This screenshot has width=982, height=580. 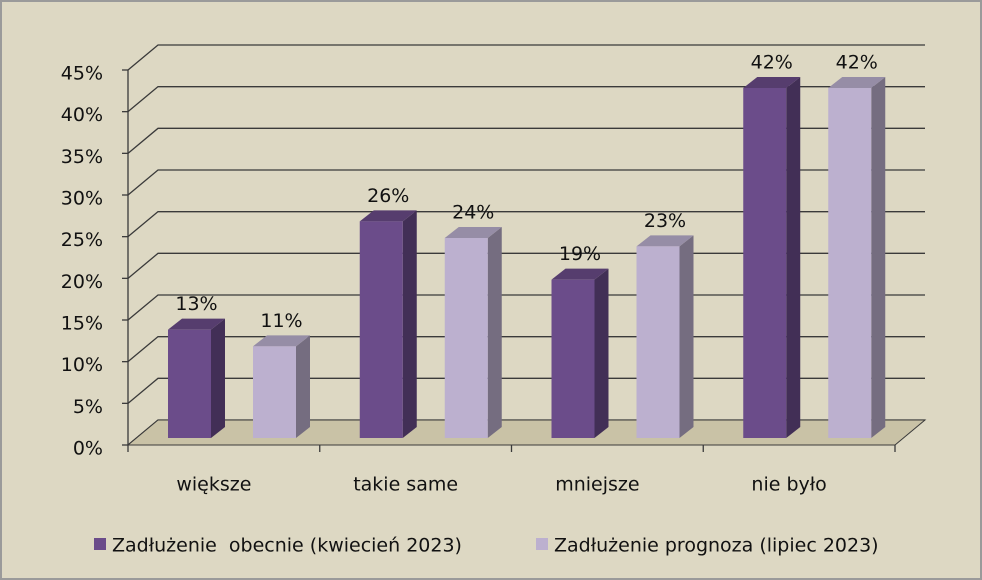 What do you see at coordinates (388, 196) in the screenshot?
I see `data-label: 26%` at bounding box center [388, 196].